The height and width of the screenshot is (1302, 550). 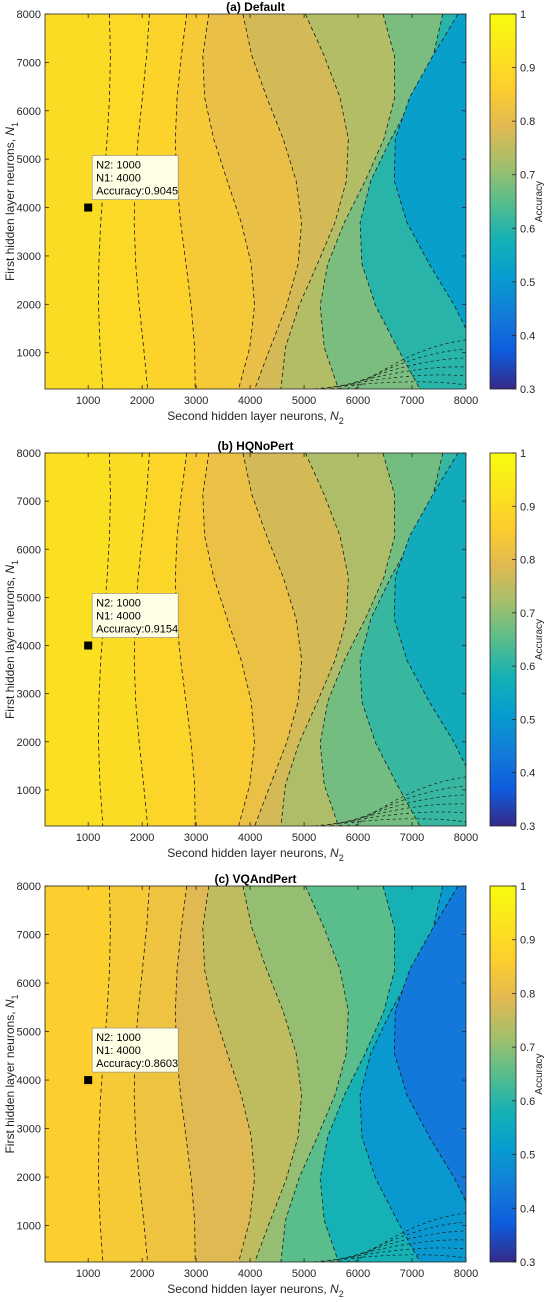 What do you see at coordinates (137, 192) in the screenshot?
I see `datatip-line-3: Accuracy:0.9045` at bounding box center [137, 192].